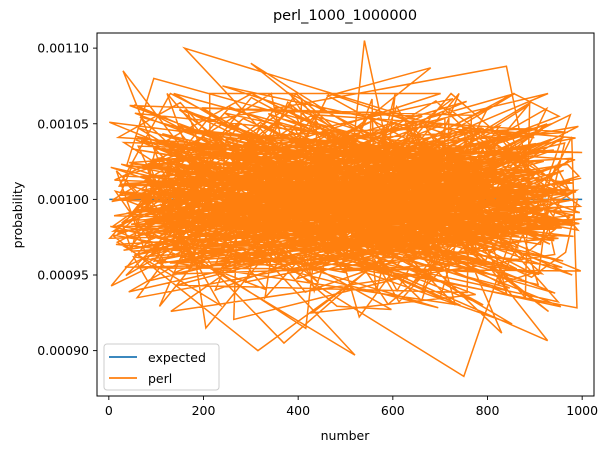  Describe the element at coordinates (346, 435) in the screenshot. I see `x-axis-label: number` at that location.